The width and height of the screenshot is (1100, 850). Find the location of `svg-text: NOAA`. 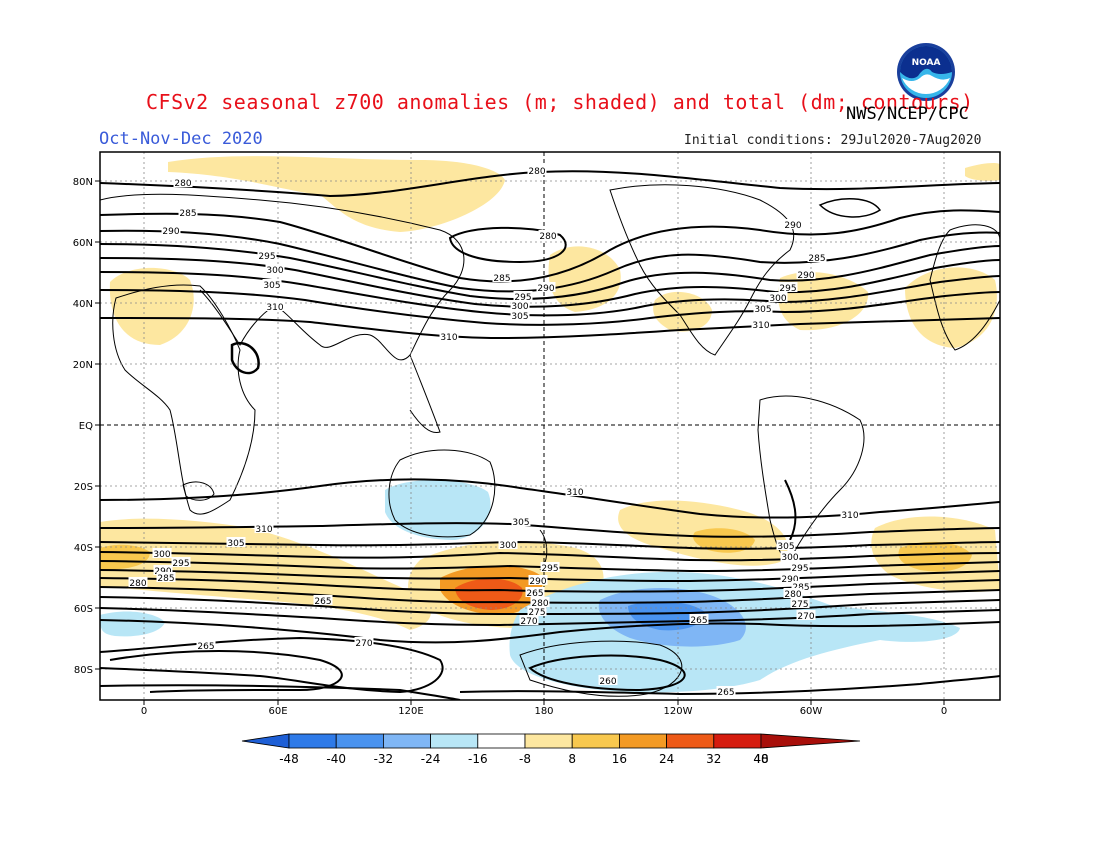

svg-text: NOAA is located at coordinates (926, 63).